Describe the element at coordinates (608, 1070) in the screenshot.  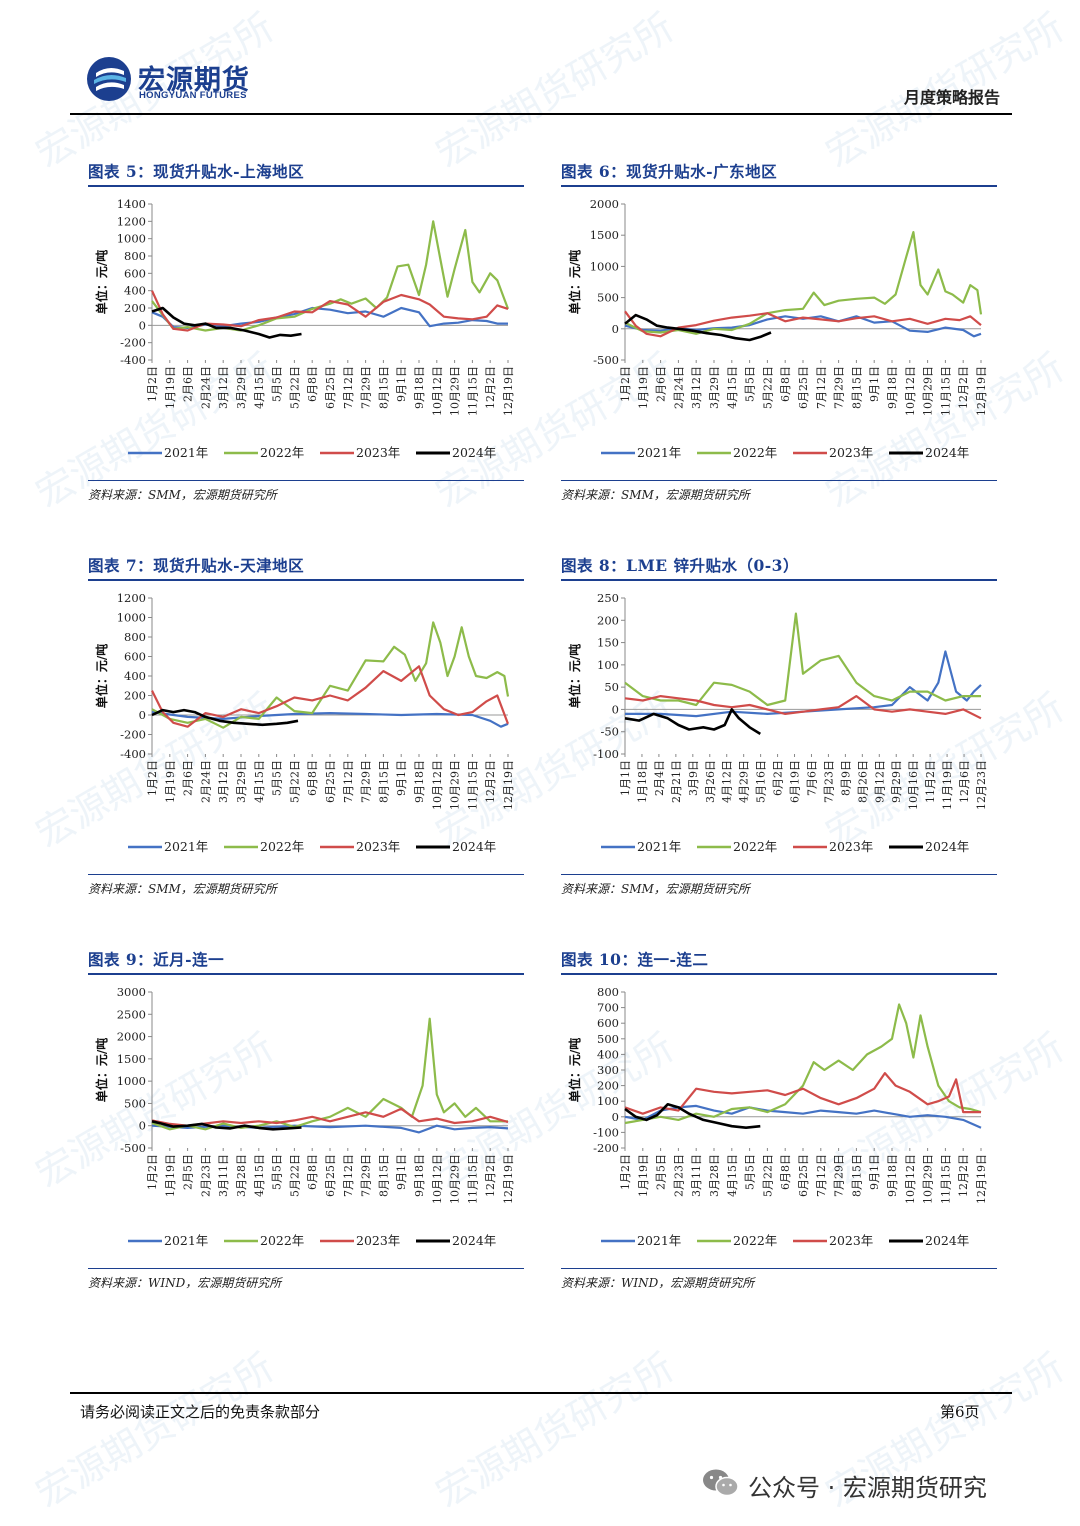
I see `y-tick-label: 300` at that location.